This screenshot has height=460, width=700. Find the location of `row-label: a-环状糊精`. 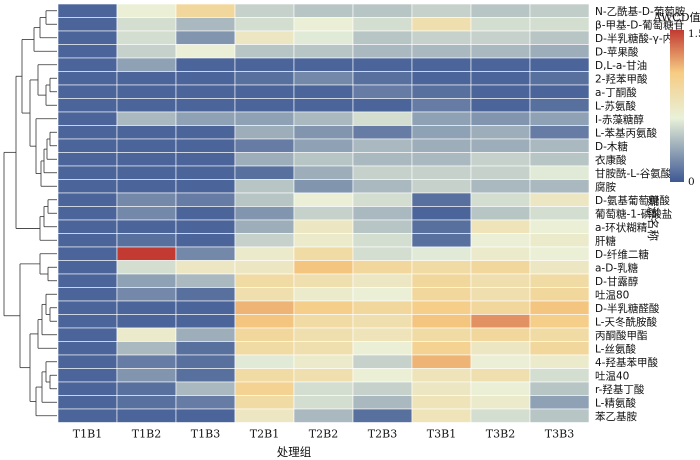

row-label: a-环状糊精 is located at coordinates (621, 227).